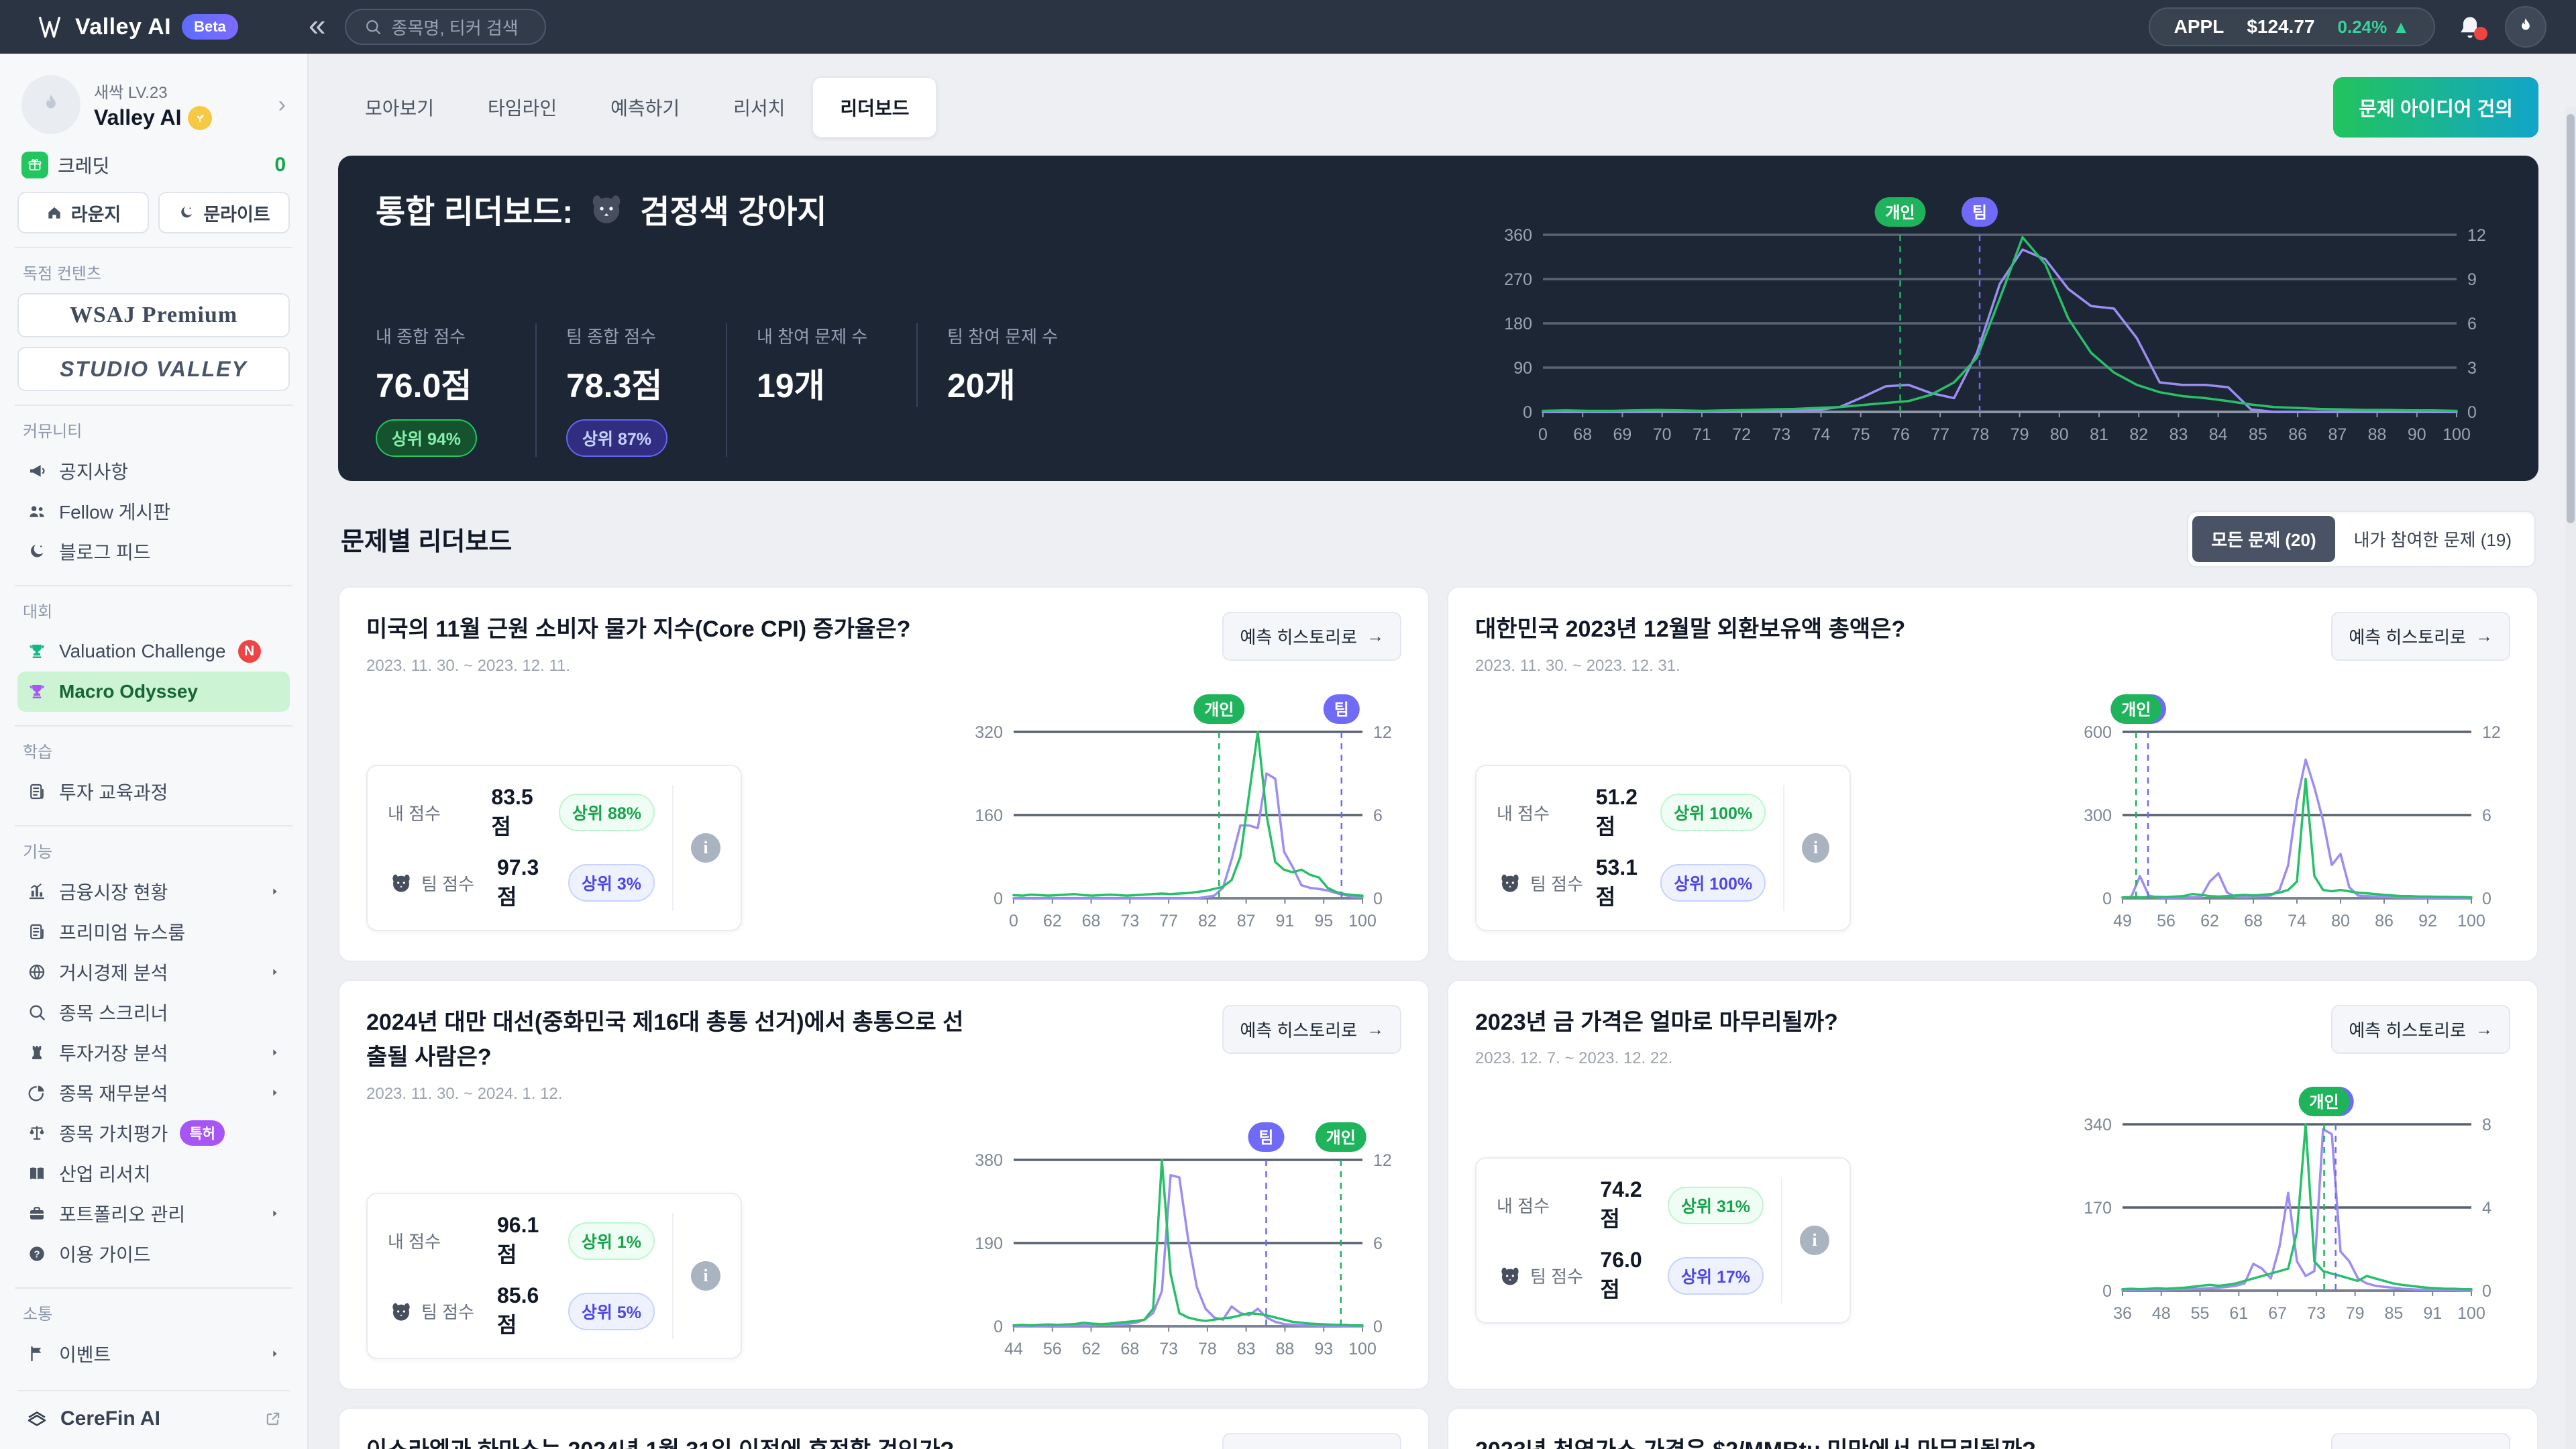 This screenshot has height=1449, width=2576. What do you see at coordinates (153, 108) in the screenshot?
I see `profile-card: 새싹 LV.23 Valley AI ›` at bounding box center [153, 108].